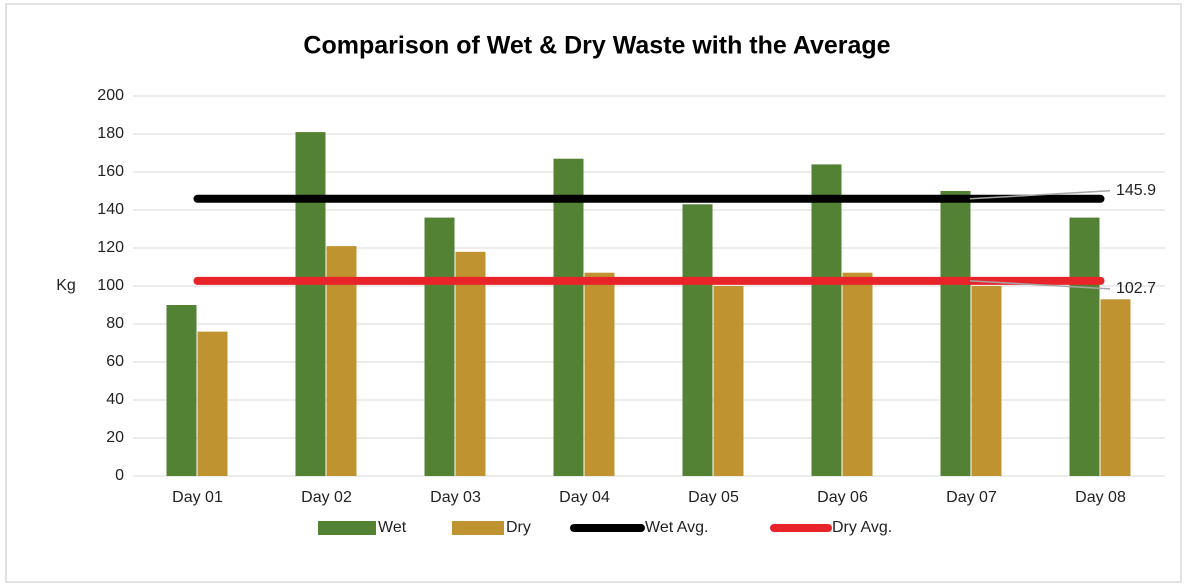  What do you see at coordinates (326, 497) in the screenshot?
I see `x-tick-label: Day 02` at bounding box center [326, 497].